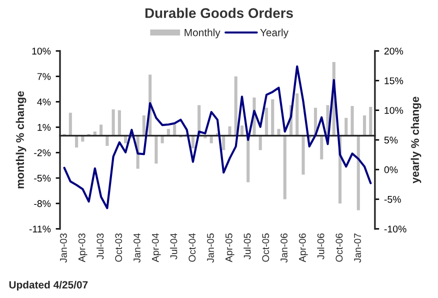 The width and height of the screenshot is (438, 298). What do you see at coordinates (137, 248) in the screenshot?
I see `x-tick-label: Jan-04` at bounding box center [137, 248].